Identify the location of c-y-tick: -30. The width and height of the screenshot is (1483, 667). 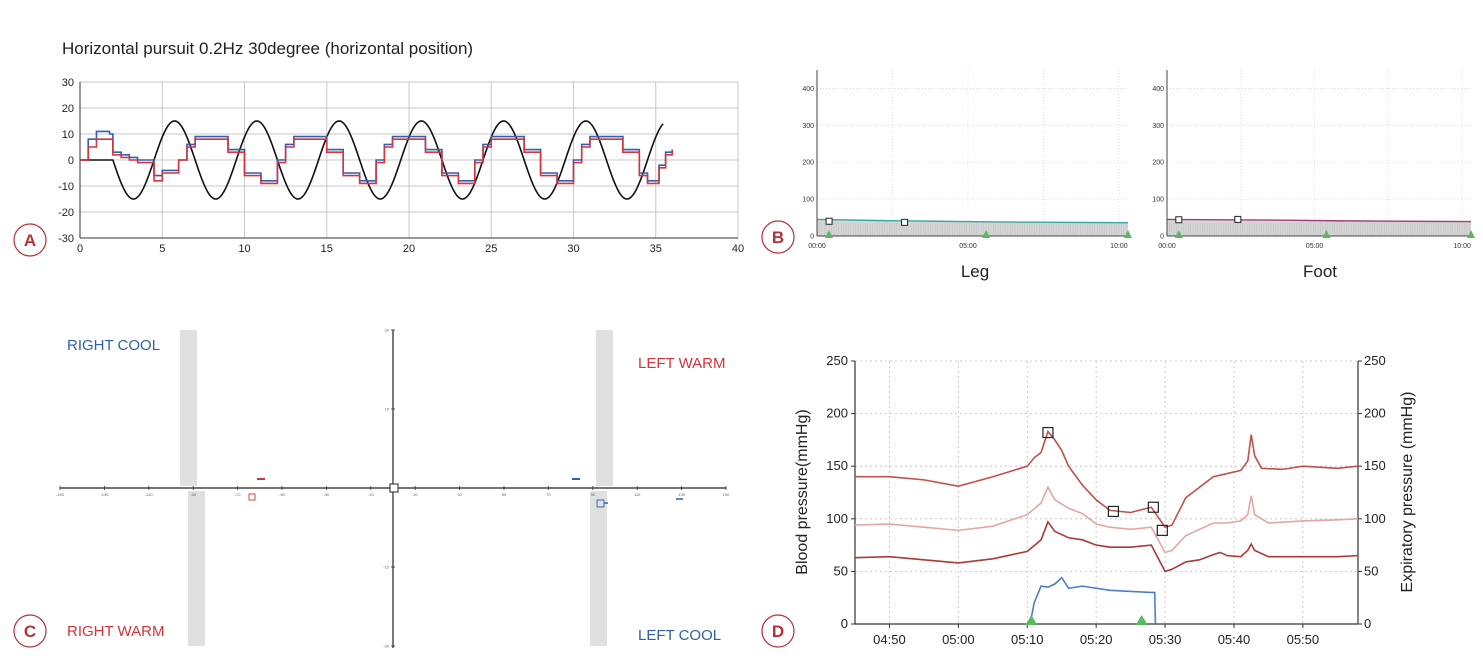
(386, 646).